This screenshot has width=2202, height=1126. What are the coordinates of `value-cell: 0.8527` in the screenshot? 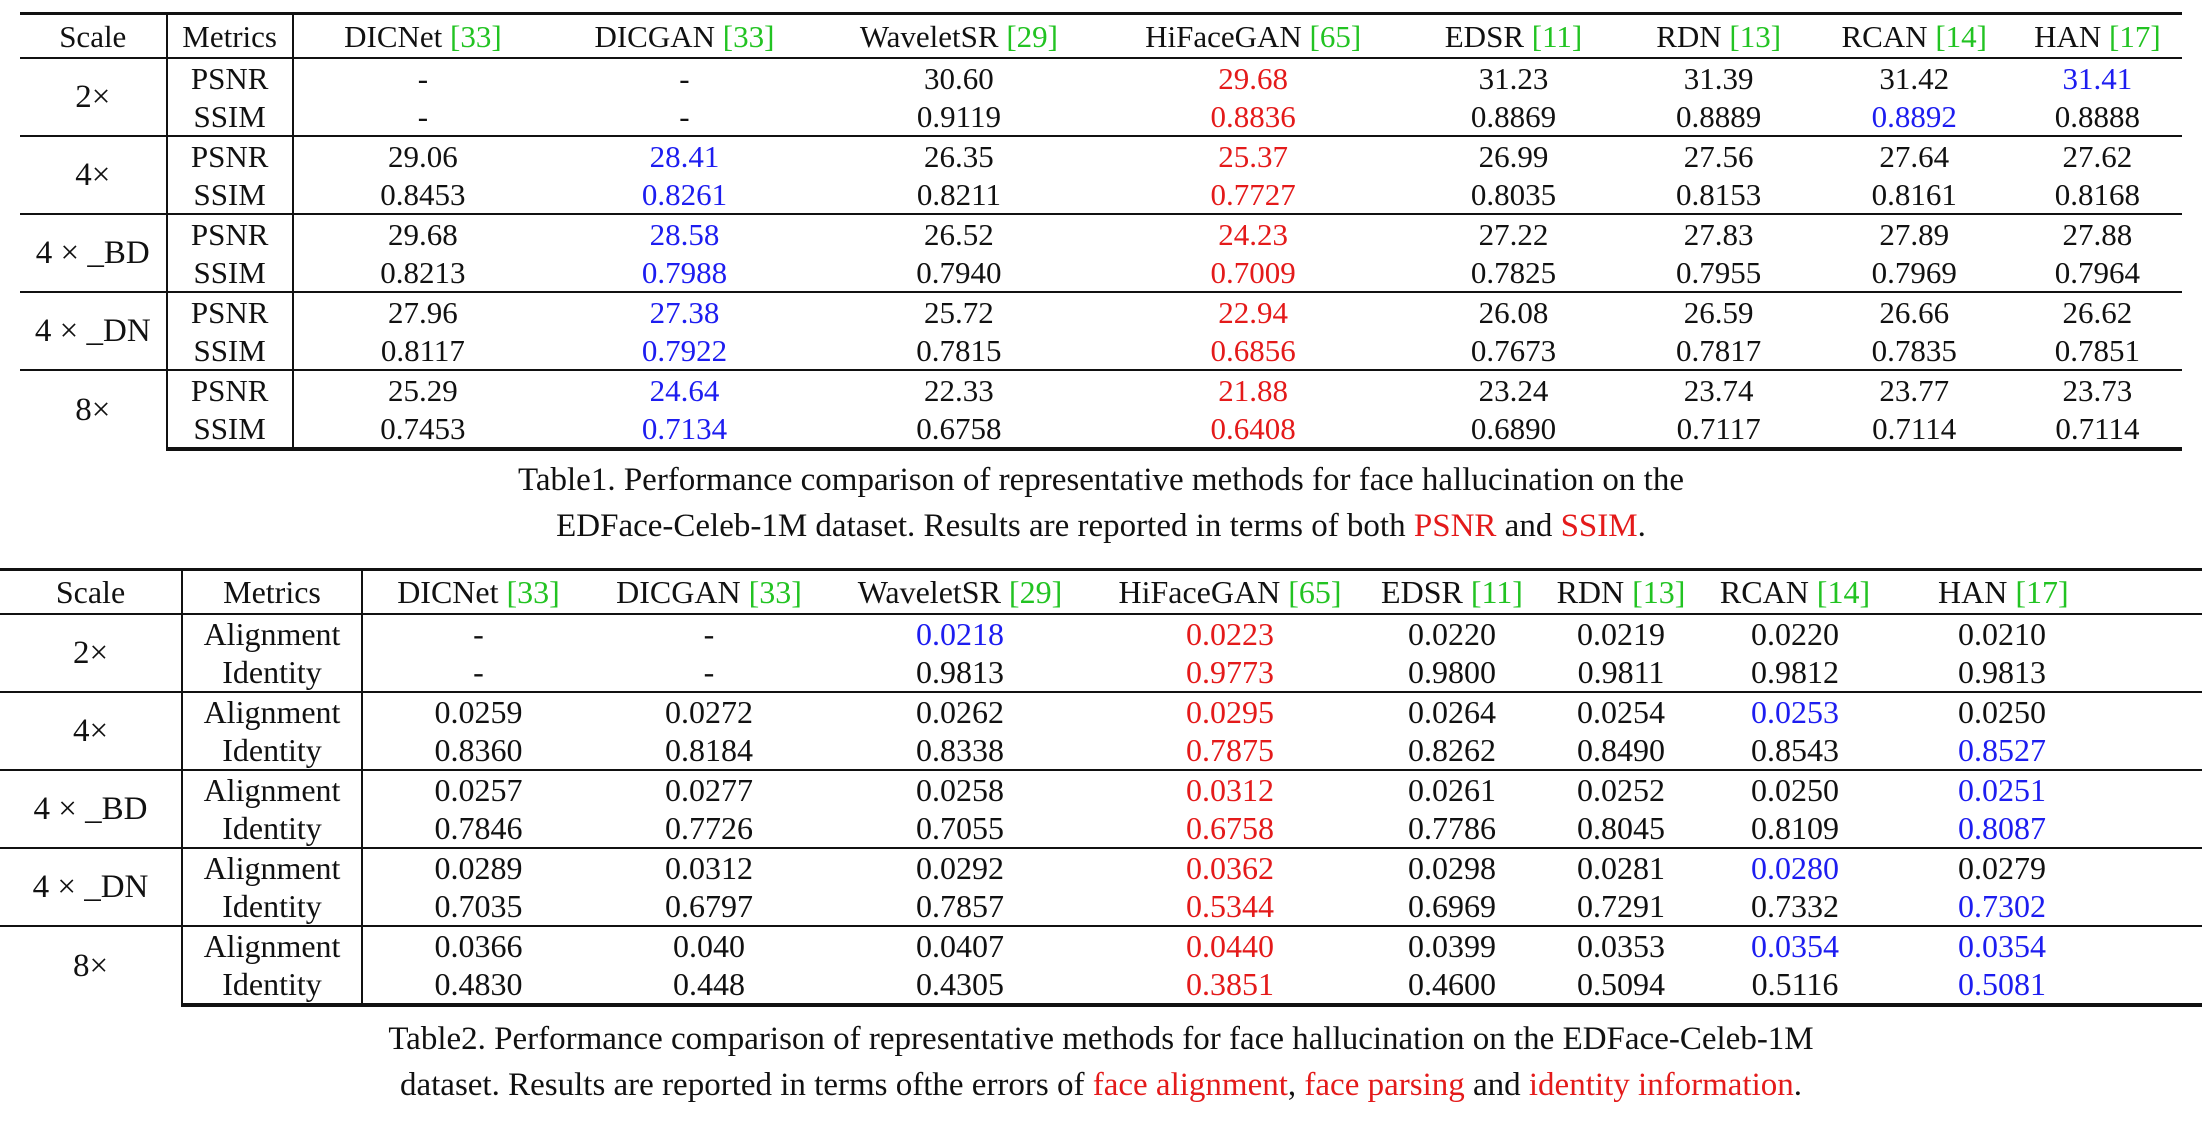 It's located at (2002, 750).